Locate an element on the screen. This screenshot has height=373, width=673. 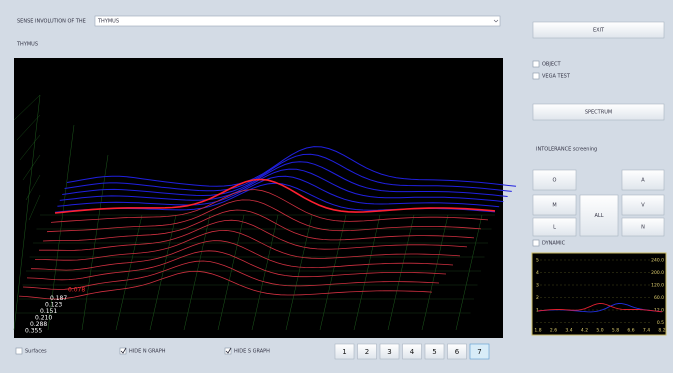
button-label: L is located at coordinates (554, 228).